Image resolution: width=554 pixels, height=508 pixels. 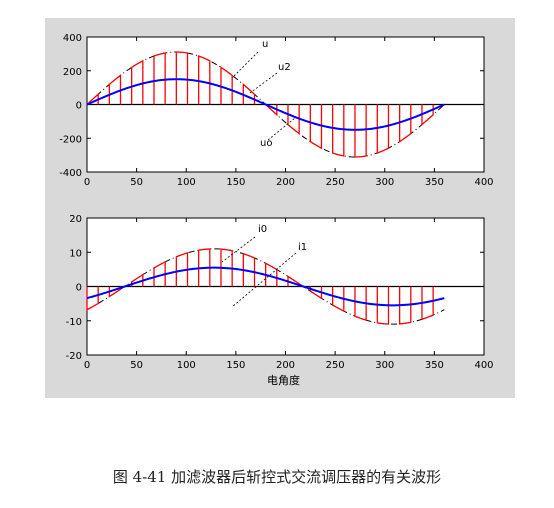 I want to click on y-tick-label: -400, so click(x=70, y=173).